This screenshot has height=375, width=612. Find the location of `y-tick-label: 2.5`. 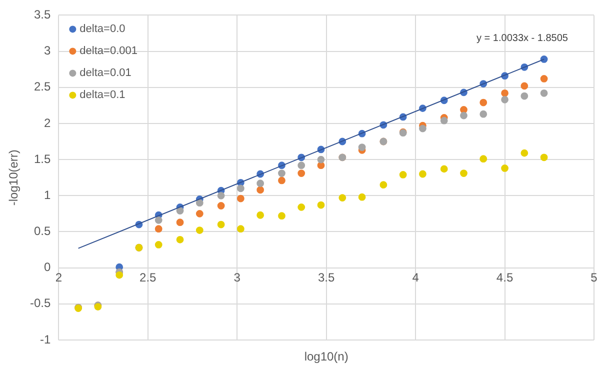

y-tick-label: 2.5 is located at coordinates (42, 87).